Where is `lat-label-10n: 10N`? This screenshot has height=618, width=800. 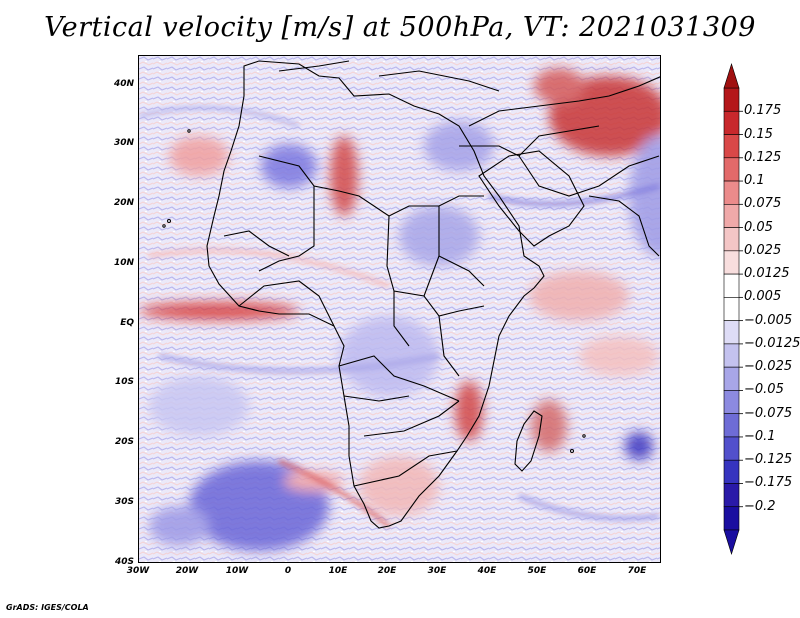 lat-label-10n: 10N is located at coordinates (123, 263).